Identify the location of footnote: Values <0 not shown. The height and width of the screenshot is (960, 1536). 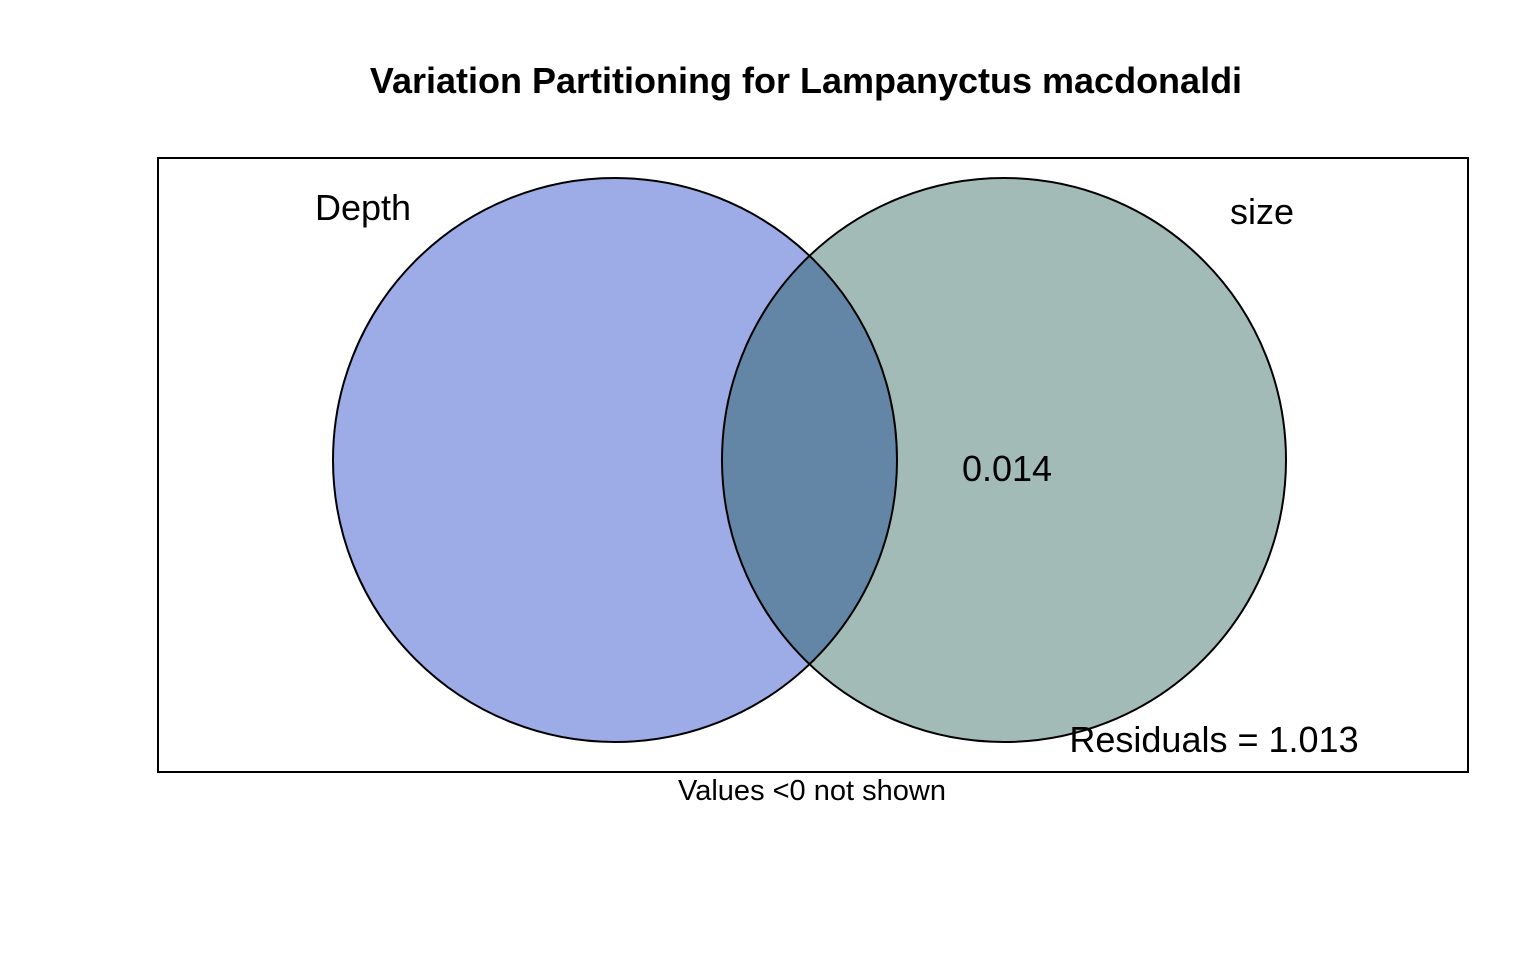
(812, 791).